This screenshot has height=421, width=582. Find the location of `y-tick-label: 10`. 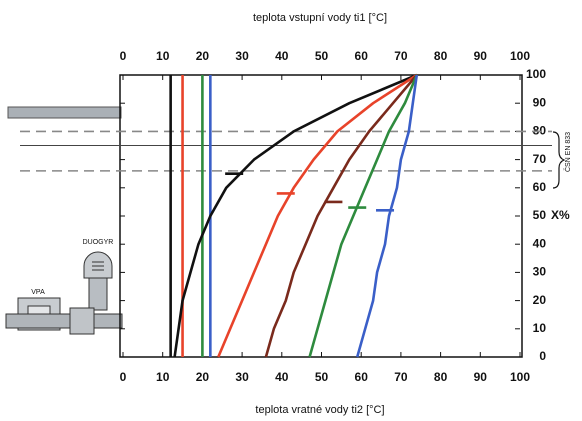

y-tick-label: 10 is located at coordinates (540, 328).